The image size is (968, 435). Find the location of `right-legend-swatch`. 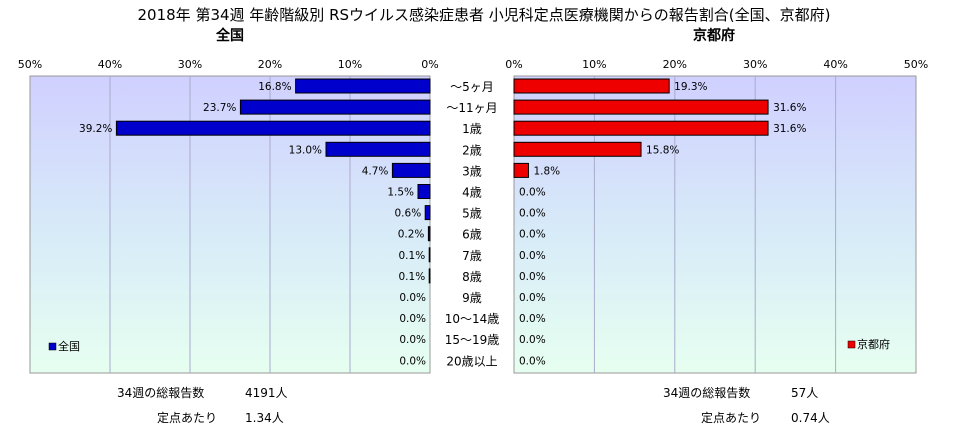

right-legend-swatch is located at coordinates (851, 344).